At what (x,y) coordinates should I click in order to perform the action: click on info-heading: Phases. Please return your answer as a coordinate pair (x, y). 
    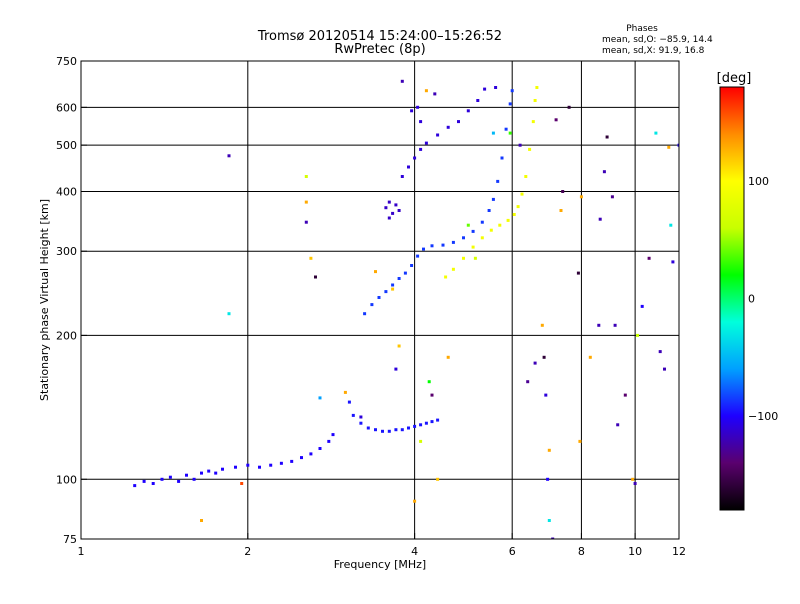
    Looking at the image, I should click on (642, 29).